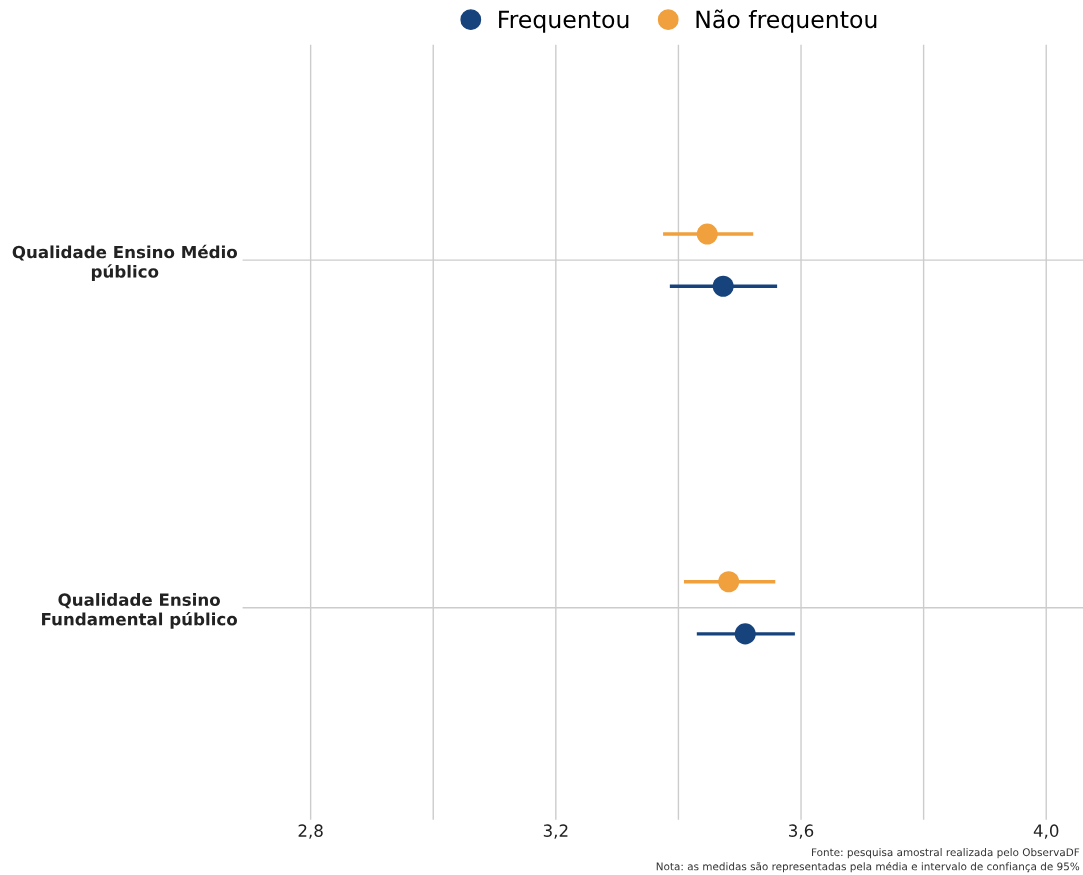 This screenshot has width=1083, height=875. Describe the element at coordinates (946, 853) in the screenshot. I see `source-note: Fonte: pesquisa amostral realizada pelo ObservaDF` at that location.